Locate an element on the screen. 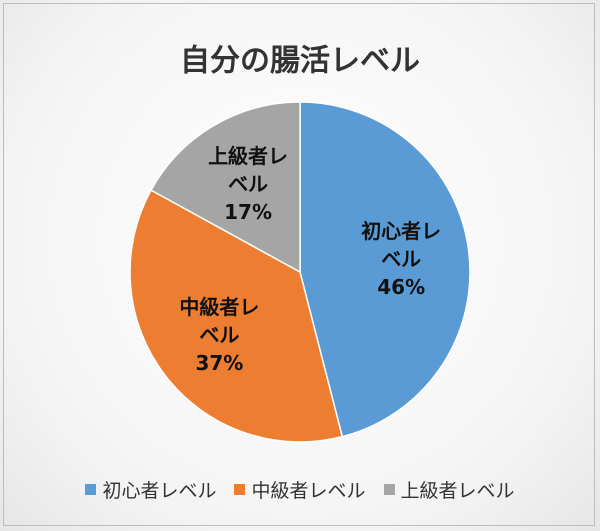 This screenshot has height=531, width=600. data-label-category: 初心者レベル is located at coordinates (401, 245).